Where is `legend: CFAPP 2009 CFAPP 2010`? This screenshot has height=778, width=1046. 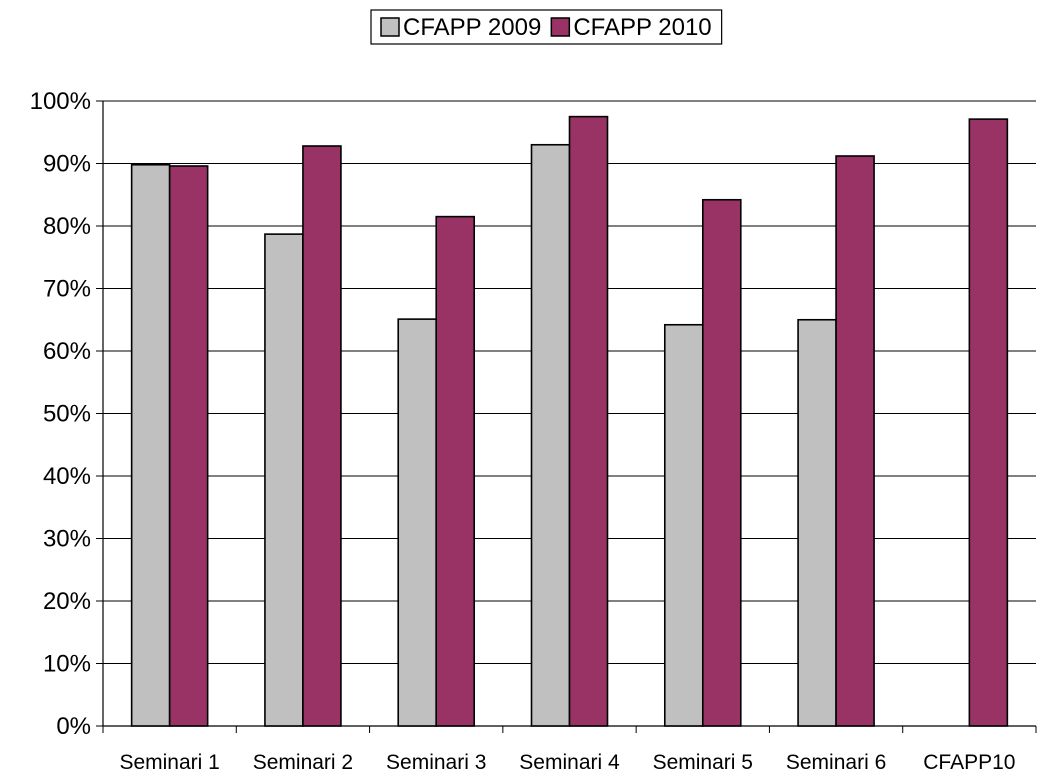
legend: CFAPP 2009 CFAPP 2010 is located at coordinates (546, 27).